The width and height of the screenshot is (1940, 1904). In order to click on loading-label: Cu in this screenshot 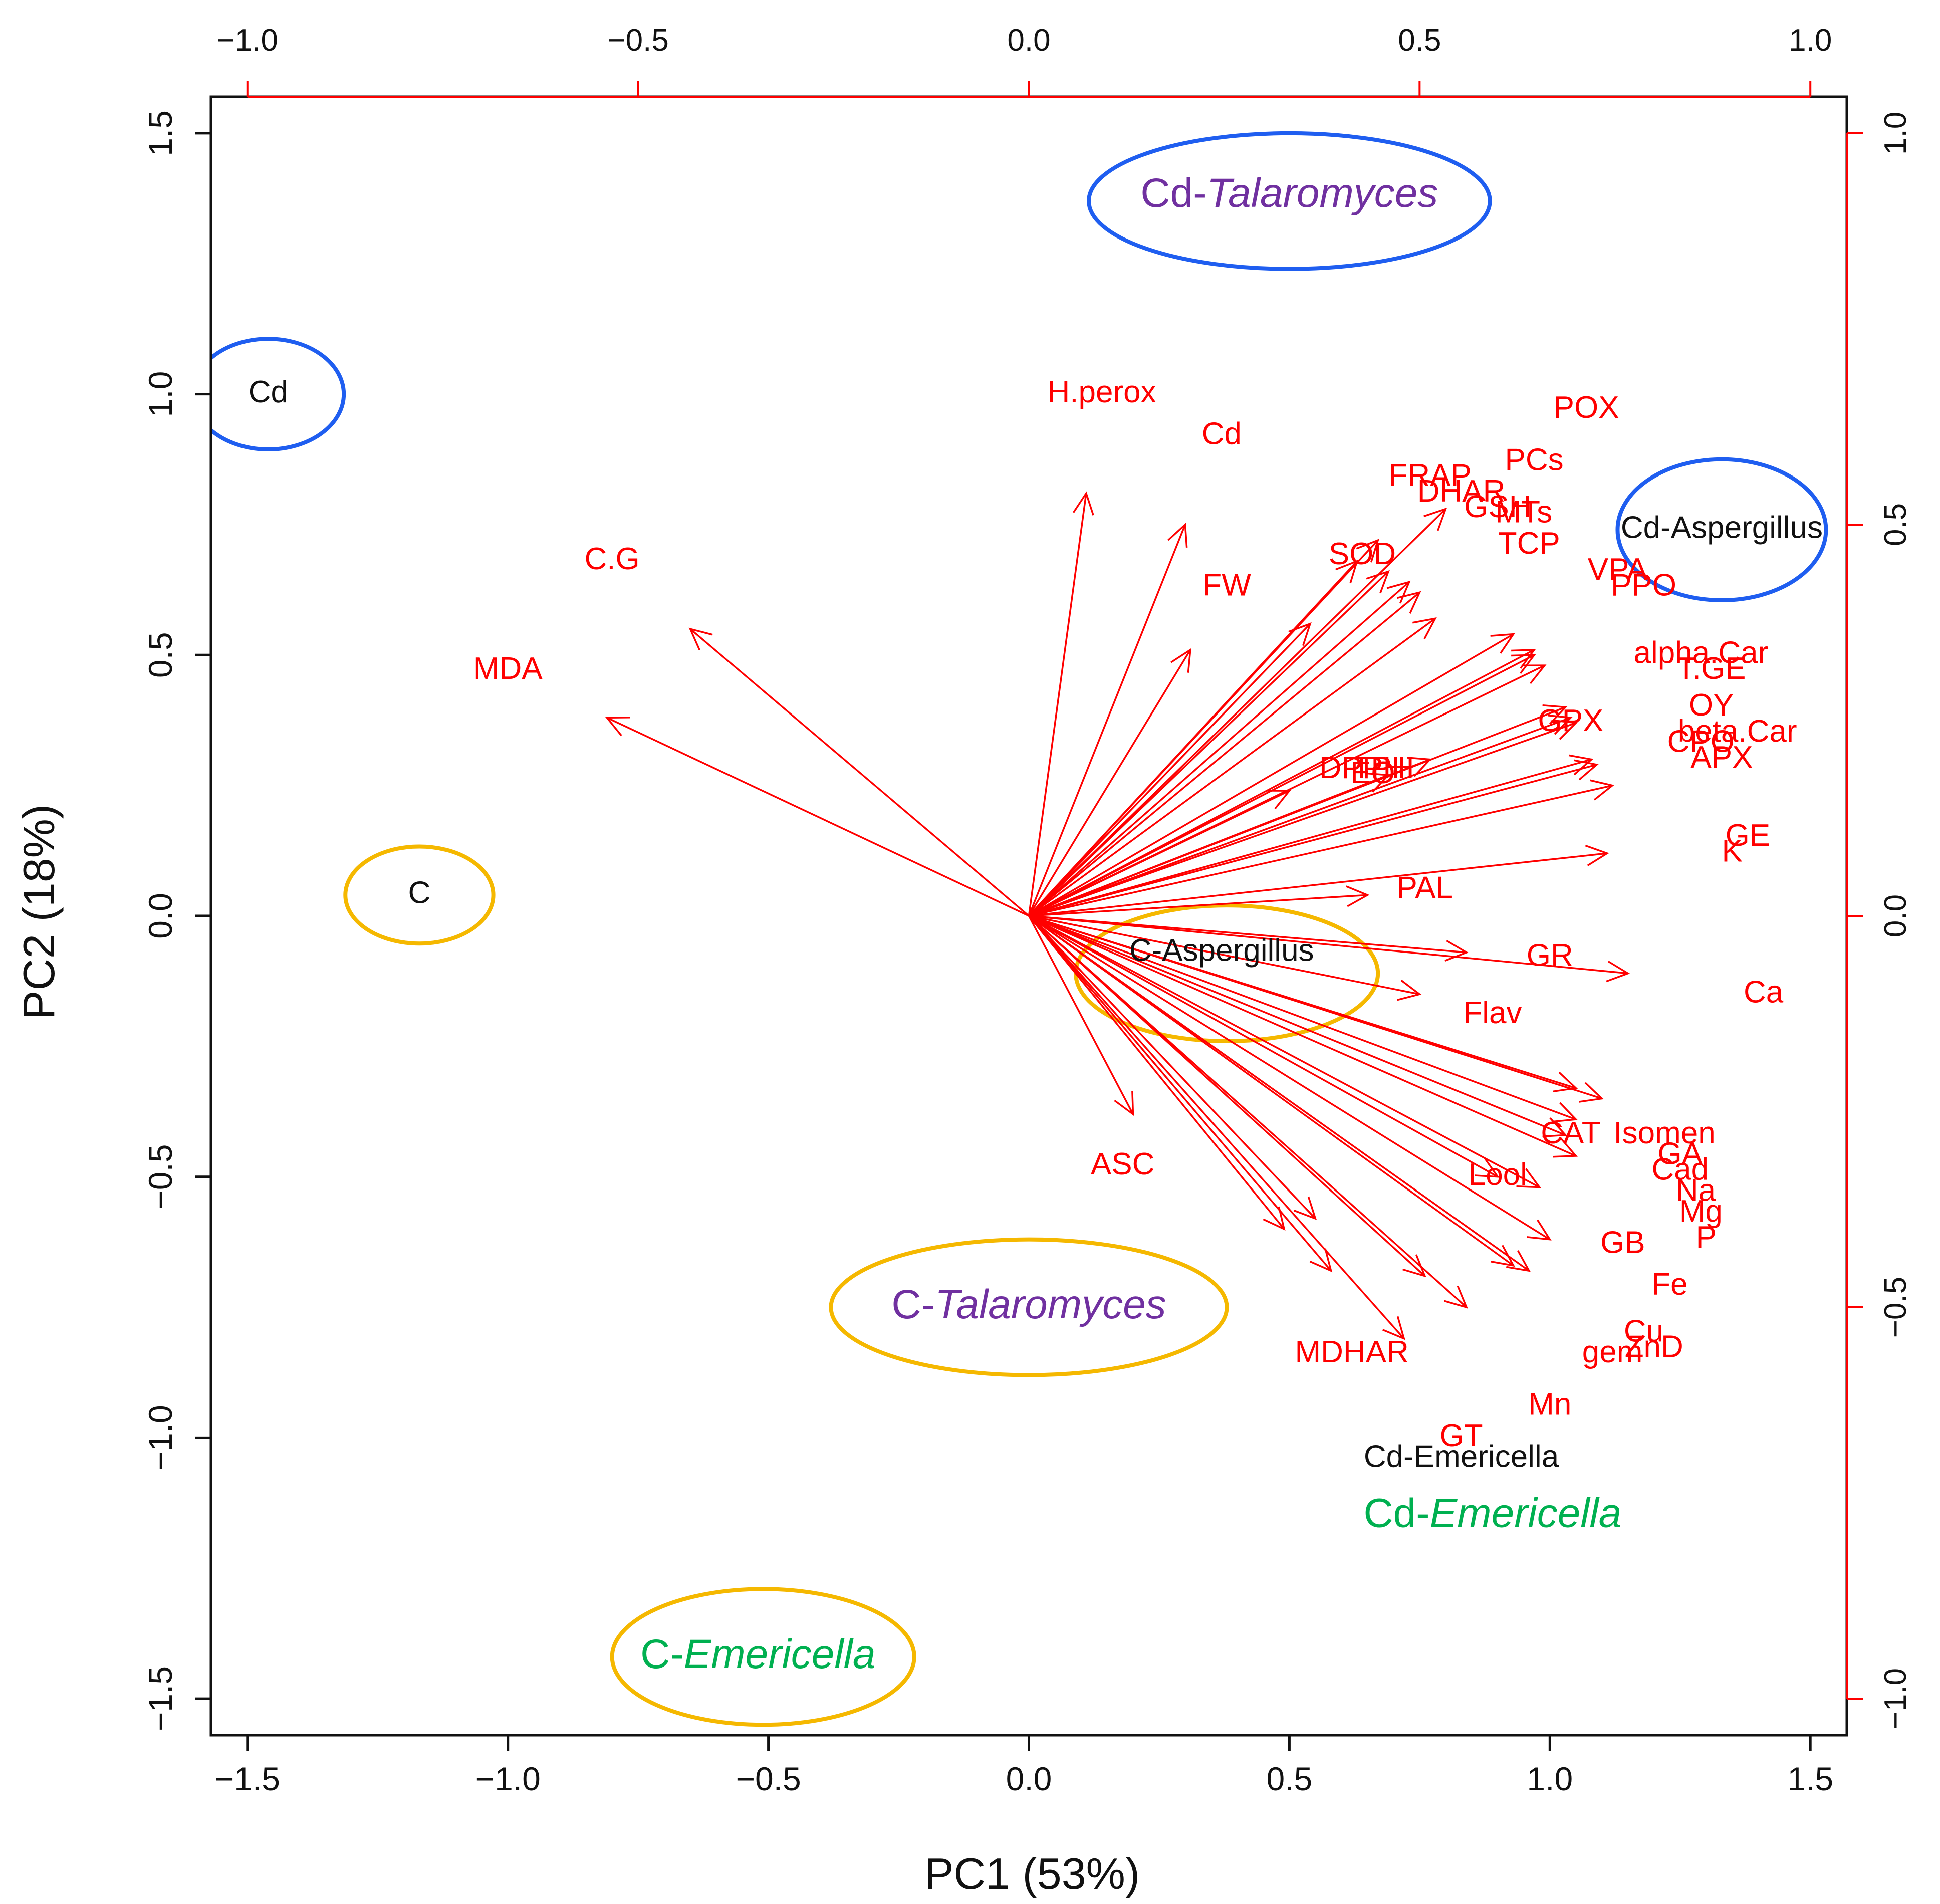, I will do `click(1643, 1331)`.